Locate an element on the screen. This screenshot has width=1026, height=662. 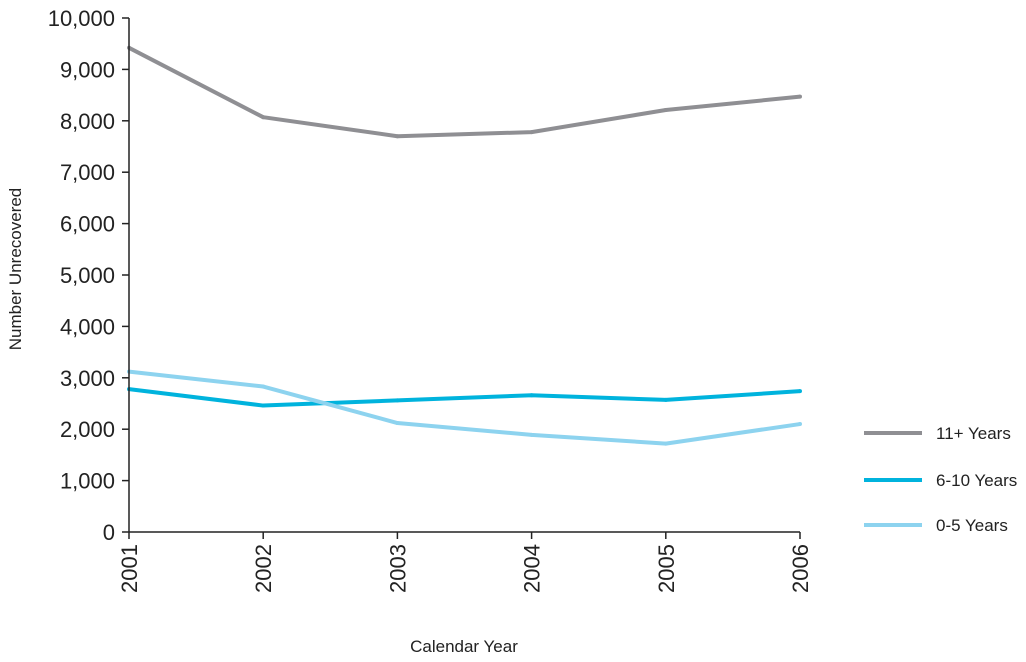
x-tick-label: 2003 is located at coordinates (397, 568).